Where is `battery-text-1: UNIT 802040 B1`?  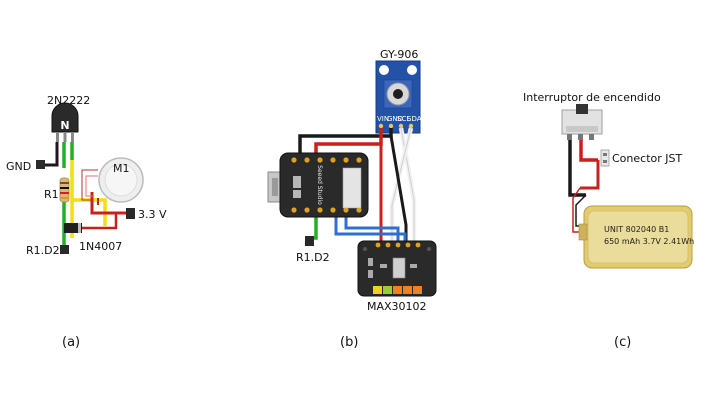
battery-text-1: UNIT 802040 B1 is located at coordinates (636, 229).